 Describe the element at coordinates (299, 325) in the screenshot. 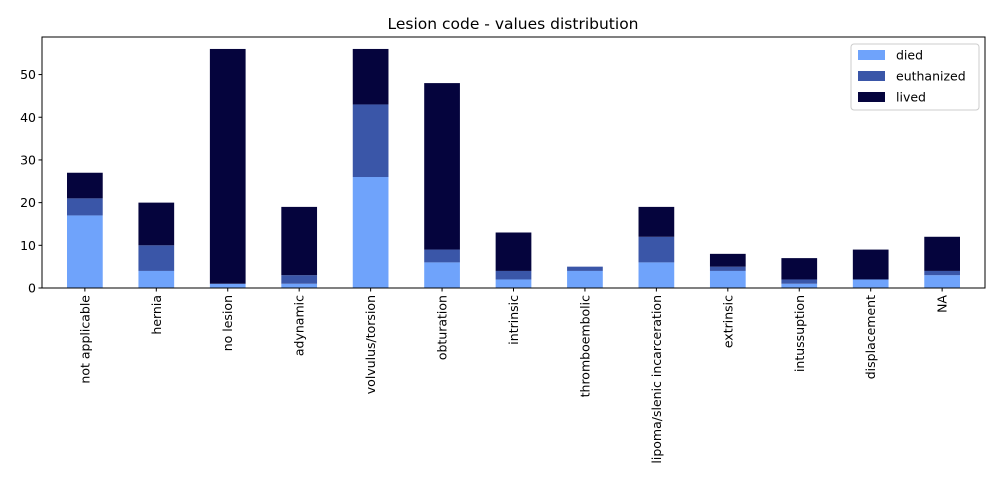

I see `x-tick-label-3: adynamic` at that location.